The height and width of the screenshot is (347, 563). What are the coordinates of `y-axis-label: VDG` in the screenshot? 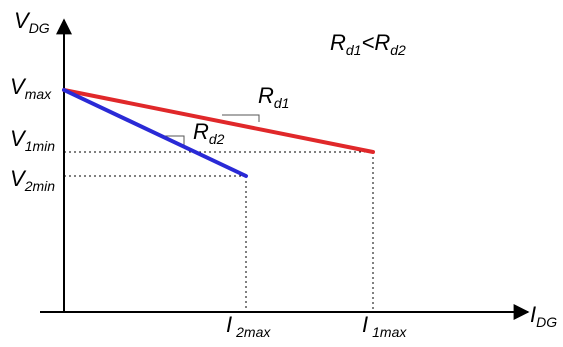 It's located at (32, 22).